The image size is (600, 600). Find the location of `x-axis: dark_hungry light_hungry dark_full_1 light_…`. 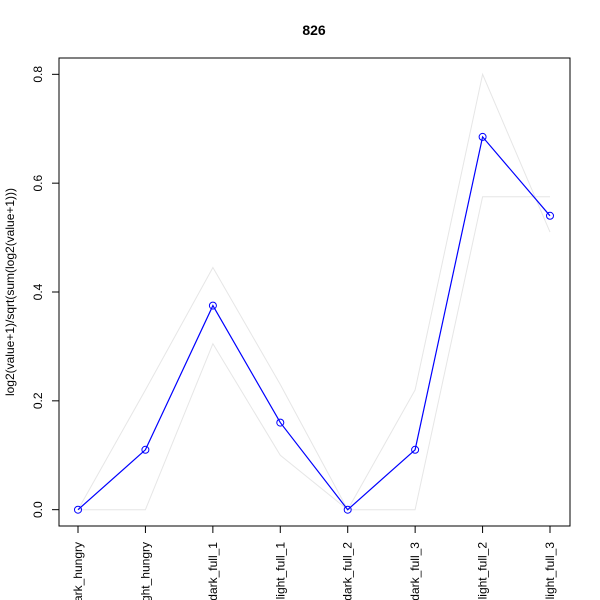

x-axis: dark_hungry light_hungry dark_full_1 light_… is located at coordinates (314, 562).